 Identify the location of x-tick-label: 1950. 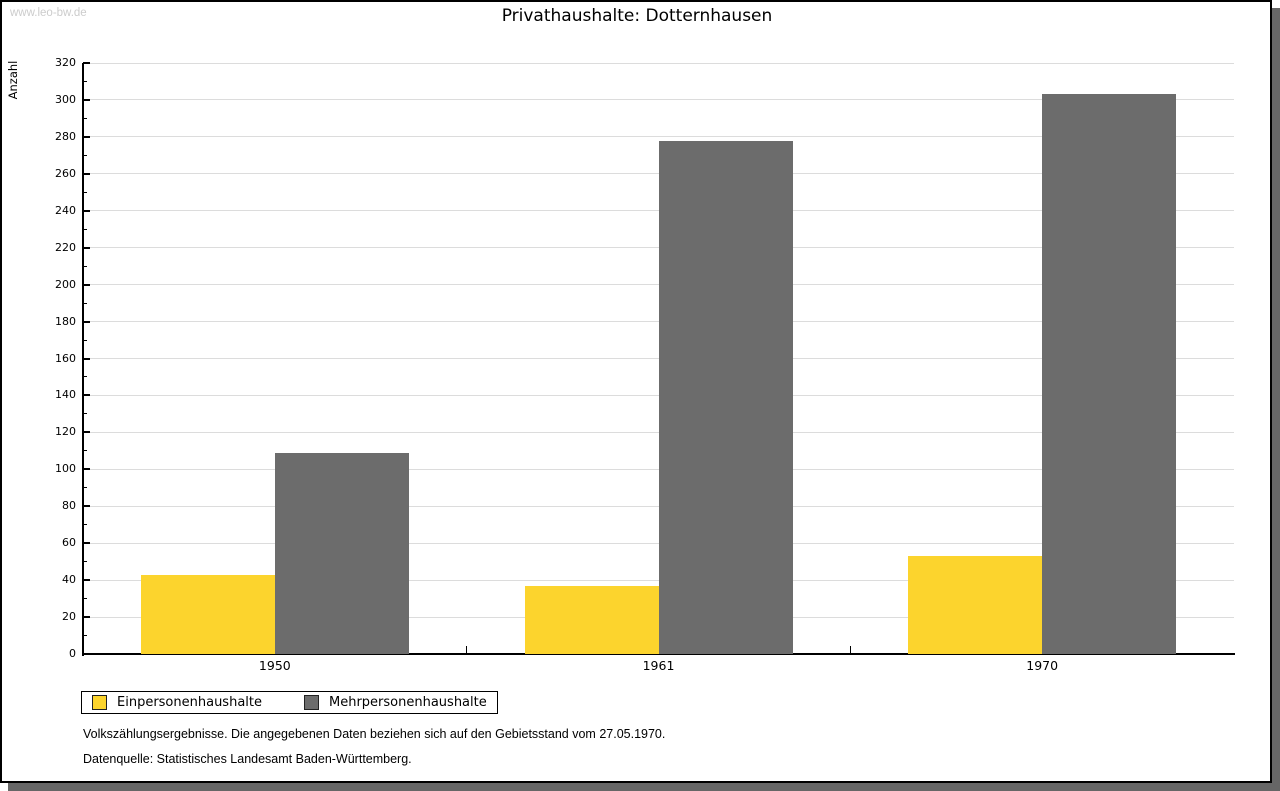
(274, 665).